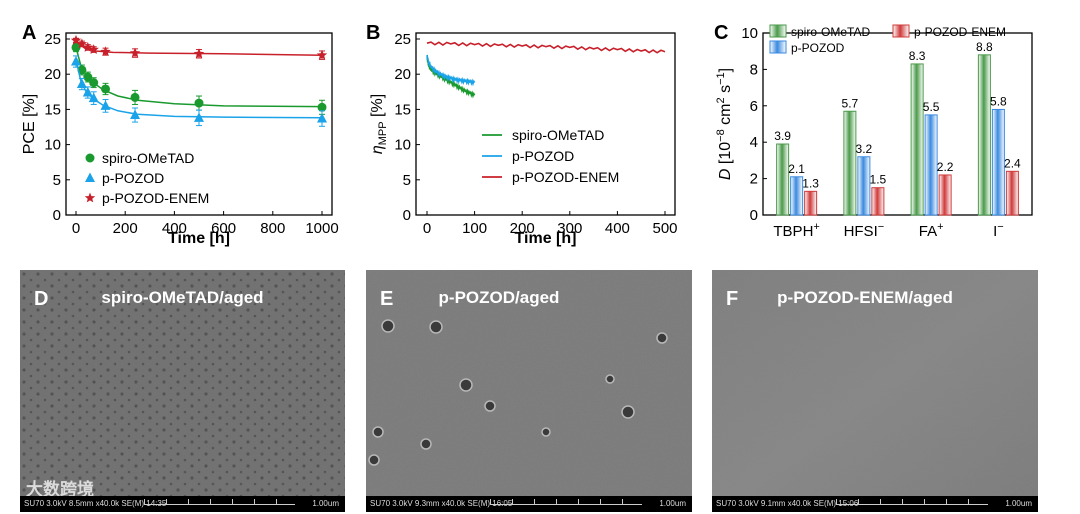  What do you see at coordinates (864, 230) in the screenshot?
I see `chart-c-category-label: HFSI−` at bounding box center [864, 230].